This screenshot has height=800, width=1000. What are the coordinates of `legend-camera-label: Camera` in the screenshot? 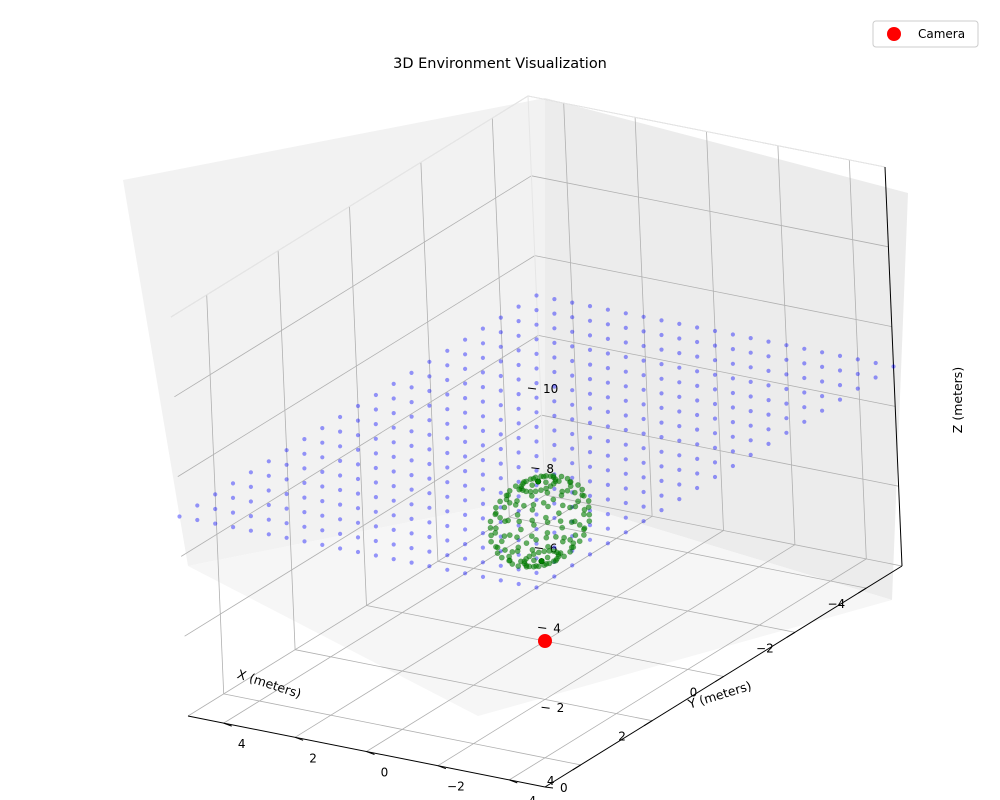 It's located at (941, 34).